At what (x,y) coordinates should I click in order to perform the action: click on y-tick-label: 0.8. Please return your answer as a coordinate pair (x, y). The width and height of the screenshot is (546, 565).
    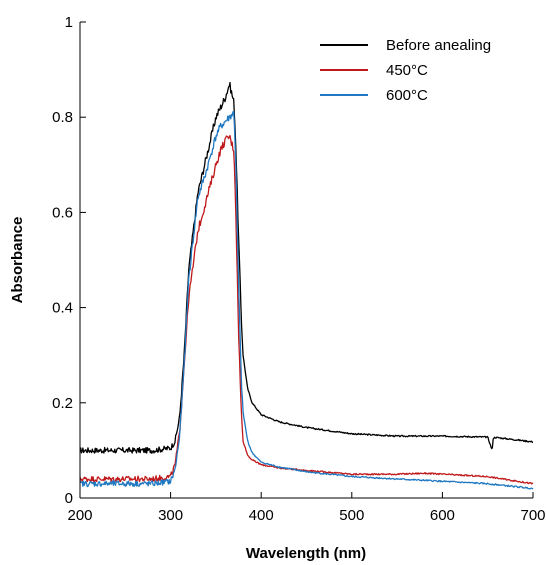
    Looking at the image, I should click on (62, 117).